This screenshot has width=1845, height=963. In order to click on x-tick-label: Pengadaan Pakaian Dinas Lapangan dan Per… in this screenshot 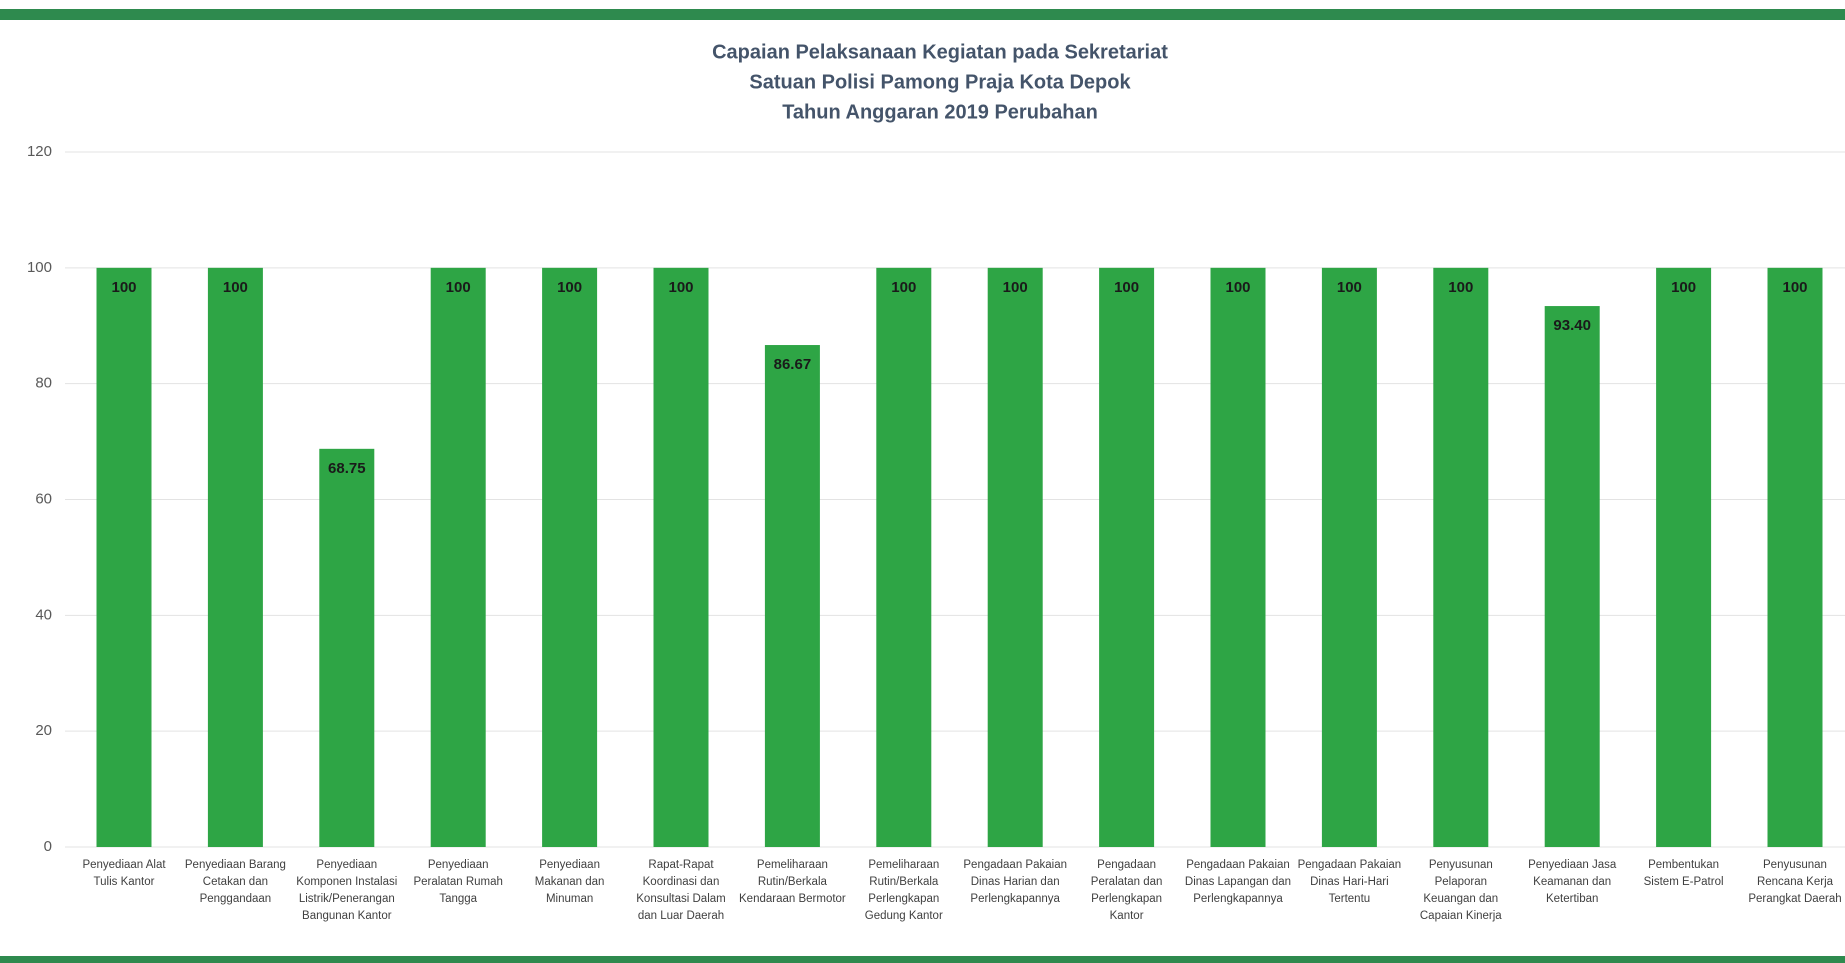, I will do `click(1238, 882)`.